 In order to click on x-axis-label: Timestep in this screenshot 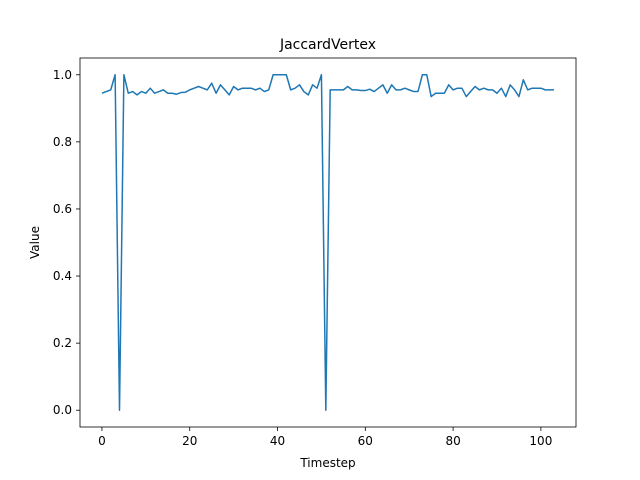, I will do `click(327, 463)`.